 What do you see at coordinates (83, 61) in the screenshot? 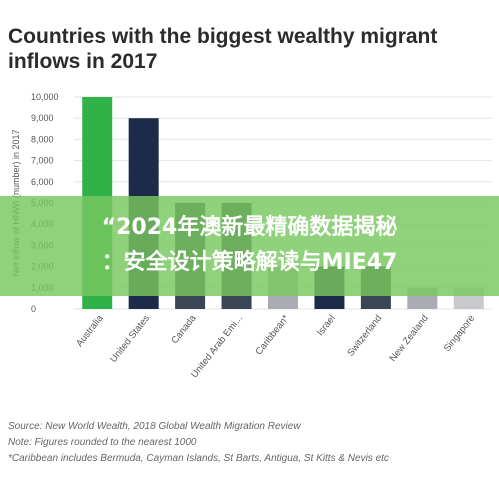
I see `chart-title-line-2: inflows in 2017` at bounding box center [83, 61].